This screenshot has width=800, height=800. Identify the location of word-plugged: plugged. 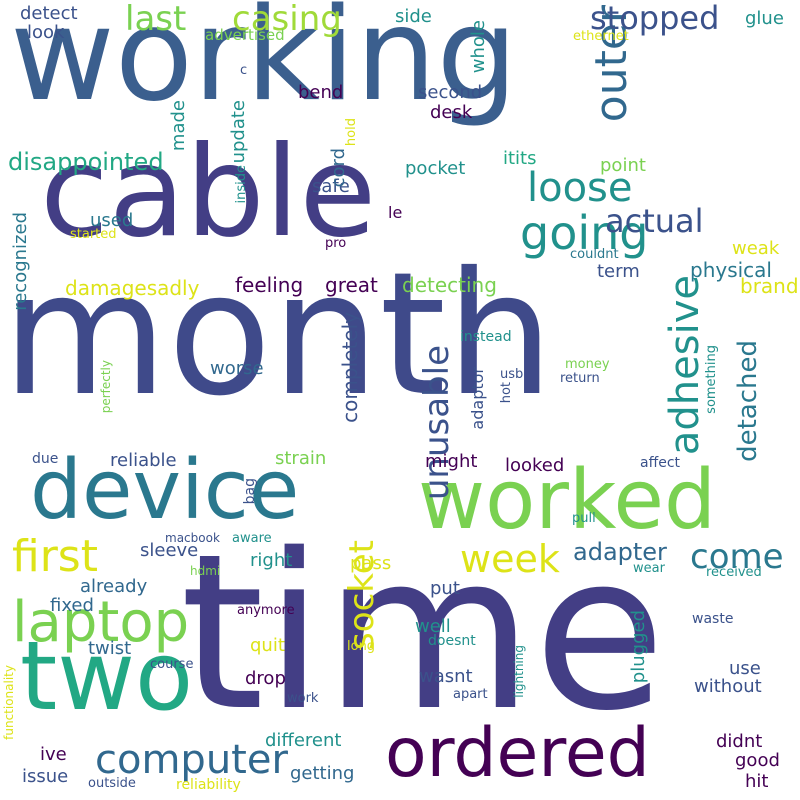
(638, 647).